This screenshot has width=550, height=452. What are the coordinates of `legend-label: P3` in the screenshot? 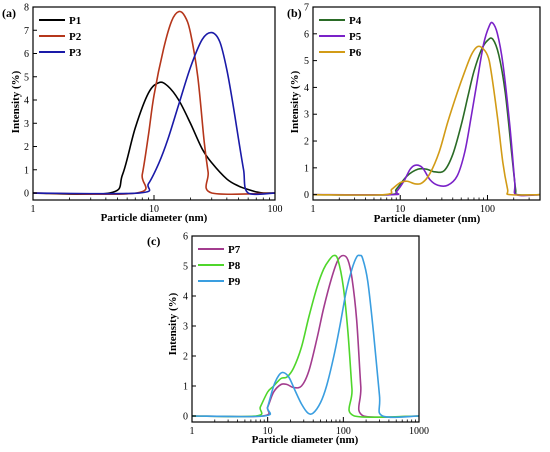 It's located at (75, 53).